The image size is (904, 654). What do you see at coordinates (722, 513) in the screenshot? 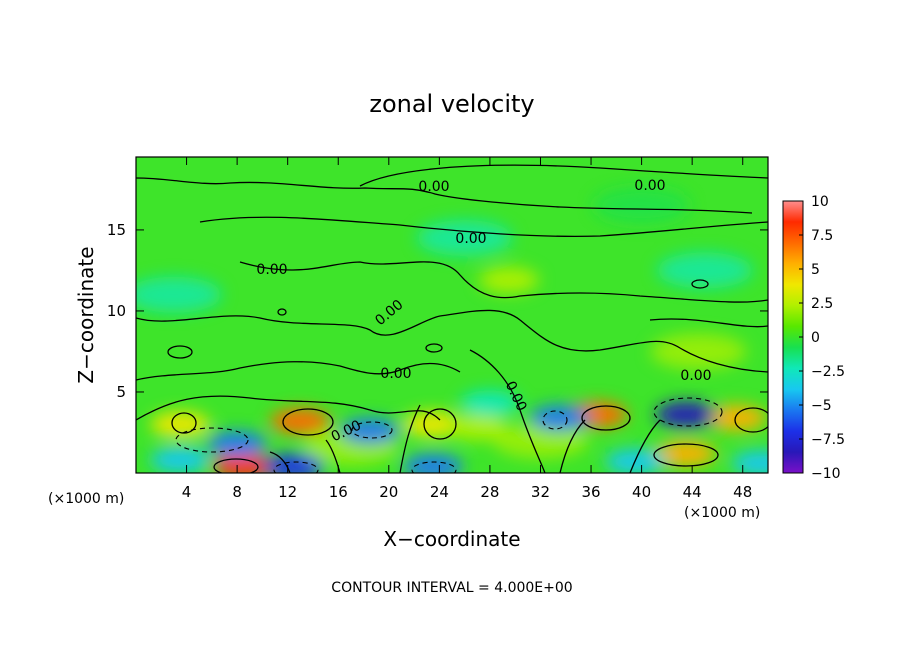
I see `x-unit-right: (×1000 m)` at bounding box center [722, 513].